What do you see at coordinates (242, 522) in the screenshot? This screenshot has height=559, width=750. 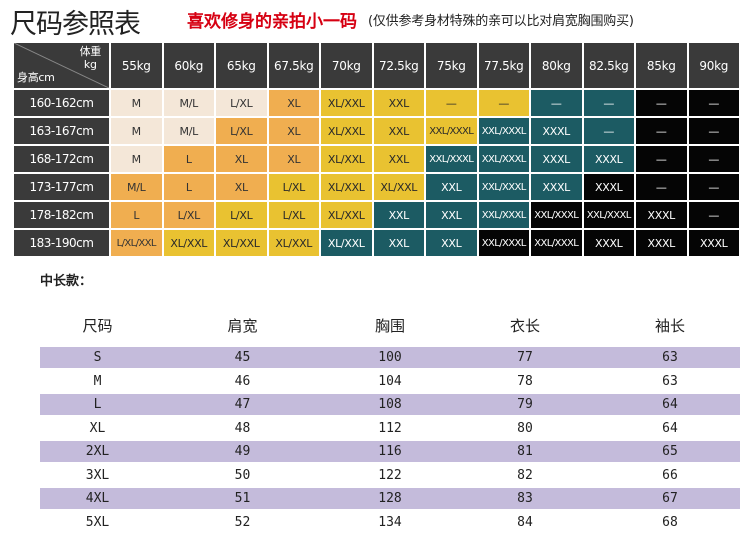 I see `measurement-cell: 52` at bounding box center [242, 522].